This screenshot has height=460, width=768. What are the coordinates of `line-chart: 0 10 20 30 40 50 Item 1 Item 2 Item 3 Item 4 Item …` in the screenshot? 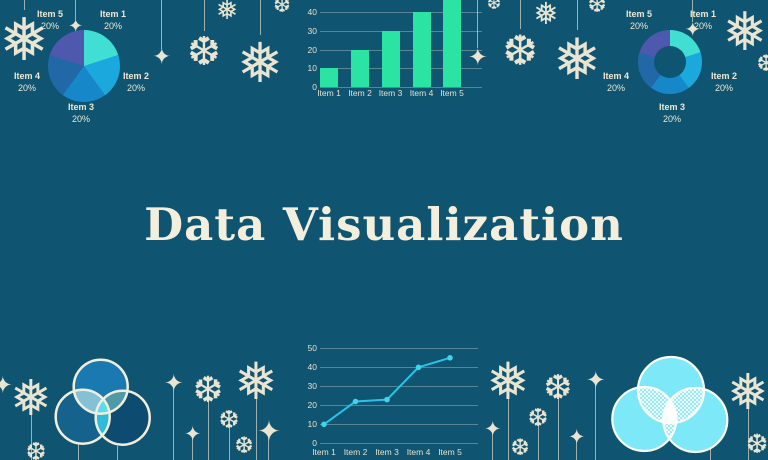 It's located at (391, 399).